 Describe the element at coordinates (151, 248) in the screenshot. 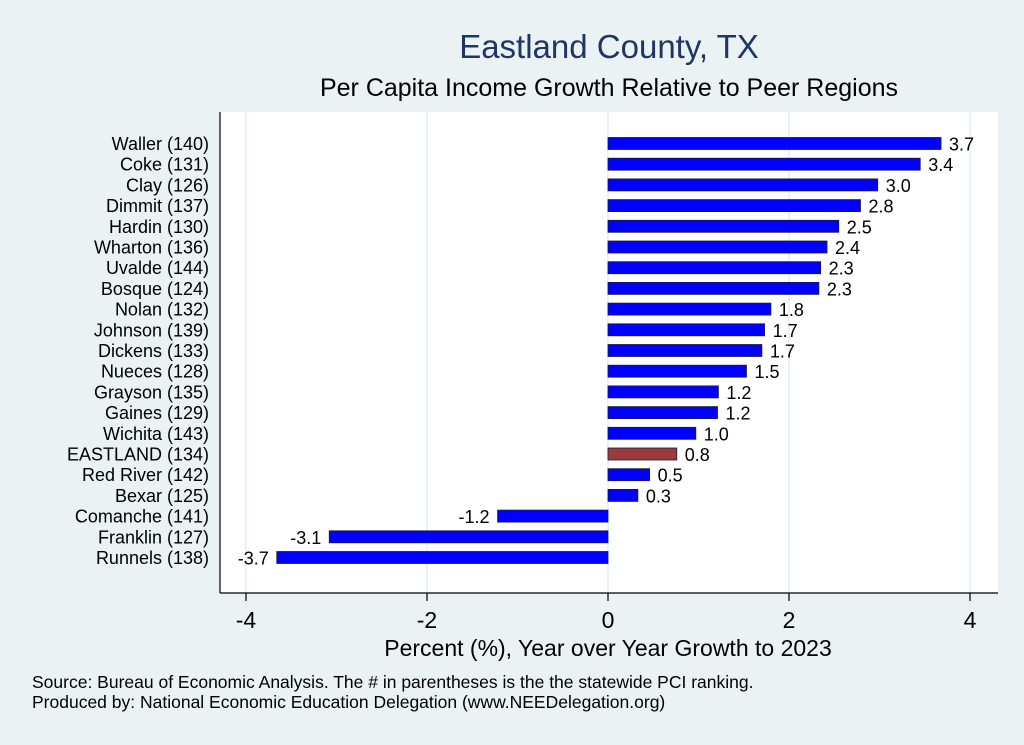

I see `category-label: Wharton (136)` at that location.